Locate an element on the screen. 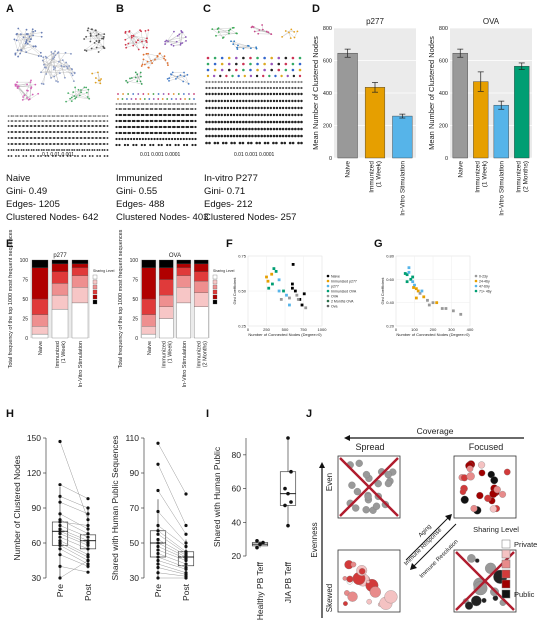  chart-f-legend-label: OVA is located at coordinates (335, 297).